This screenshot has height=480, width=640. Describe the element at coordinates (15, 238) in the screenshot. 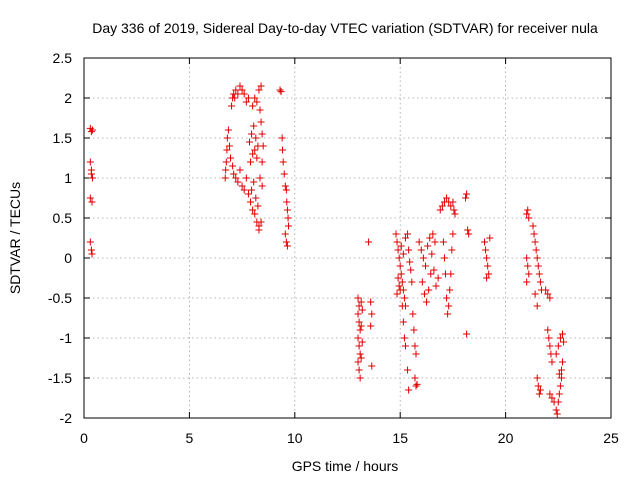

I see `y-axis-label: SDTVAR / TECUs` at that location.